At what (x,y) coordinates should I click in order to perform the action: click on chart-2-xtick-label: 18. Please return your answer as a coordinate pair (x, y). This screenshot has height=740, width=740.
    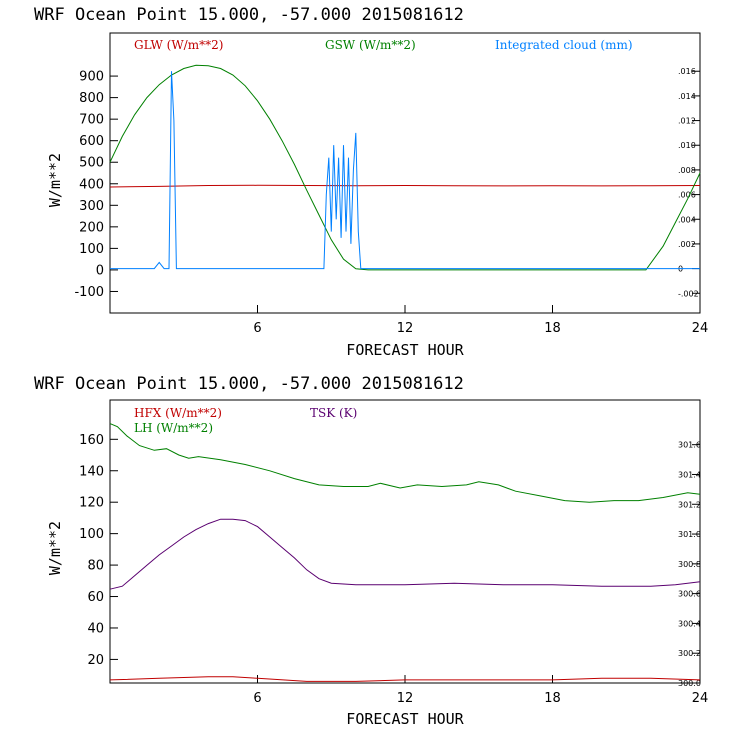
    Looking at the image, I should click on (552, 698).